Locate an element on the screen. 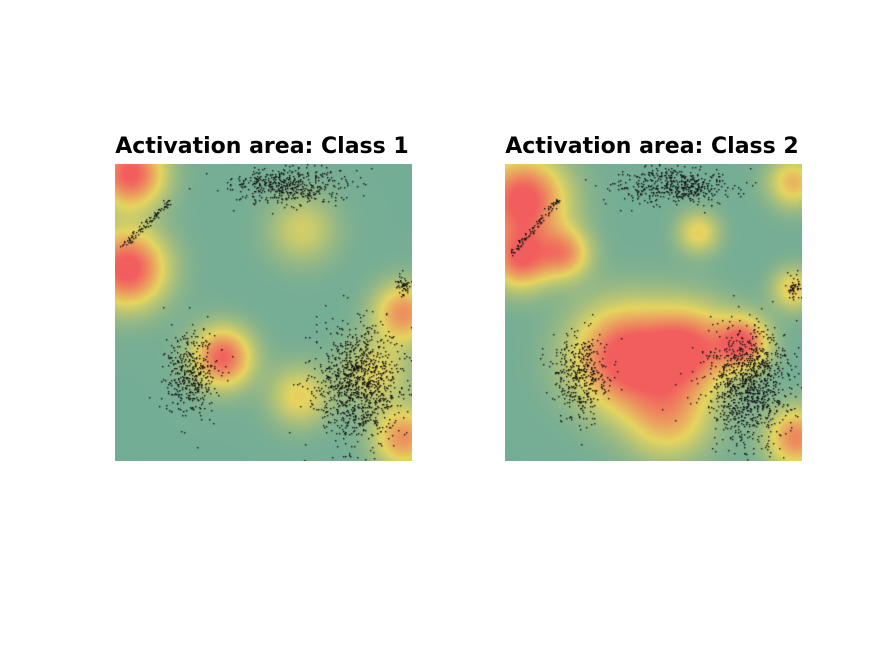 The width and height of the screenshot is (887, 648). chart-title: Activation area: Class 1 is located at coordinates (262, 146).